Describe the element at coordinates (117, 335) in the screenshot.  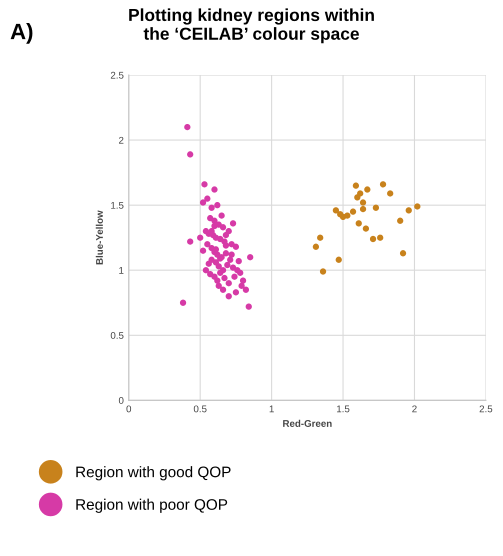
I see `y-tick-label: 0.5` at that location.